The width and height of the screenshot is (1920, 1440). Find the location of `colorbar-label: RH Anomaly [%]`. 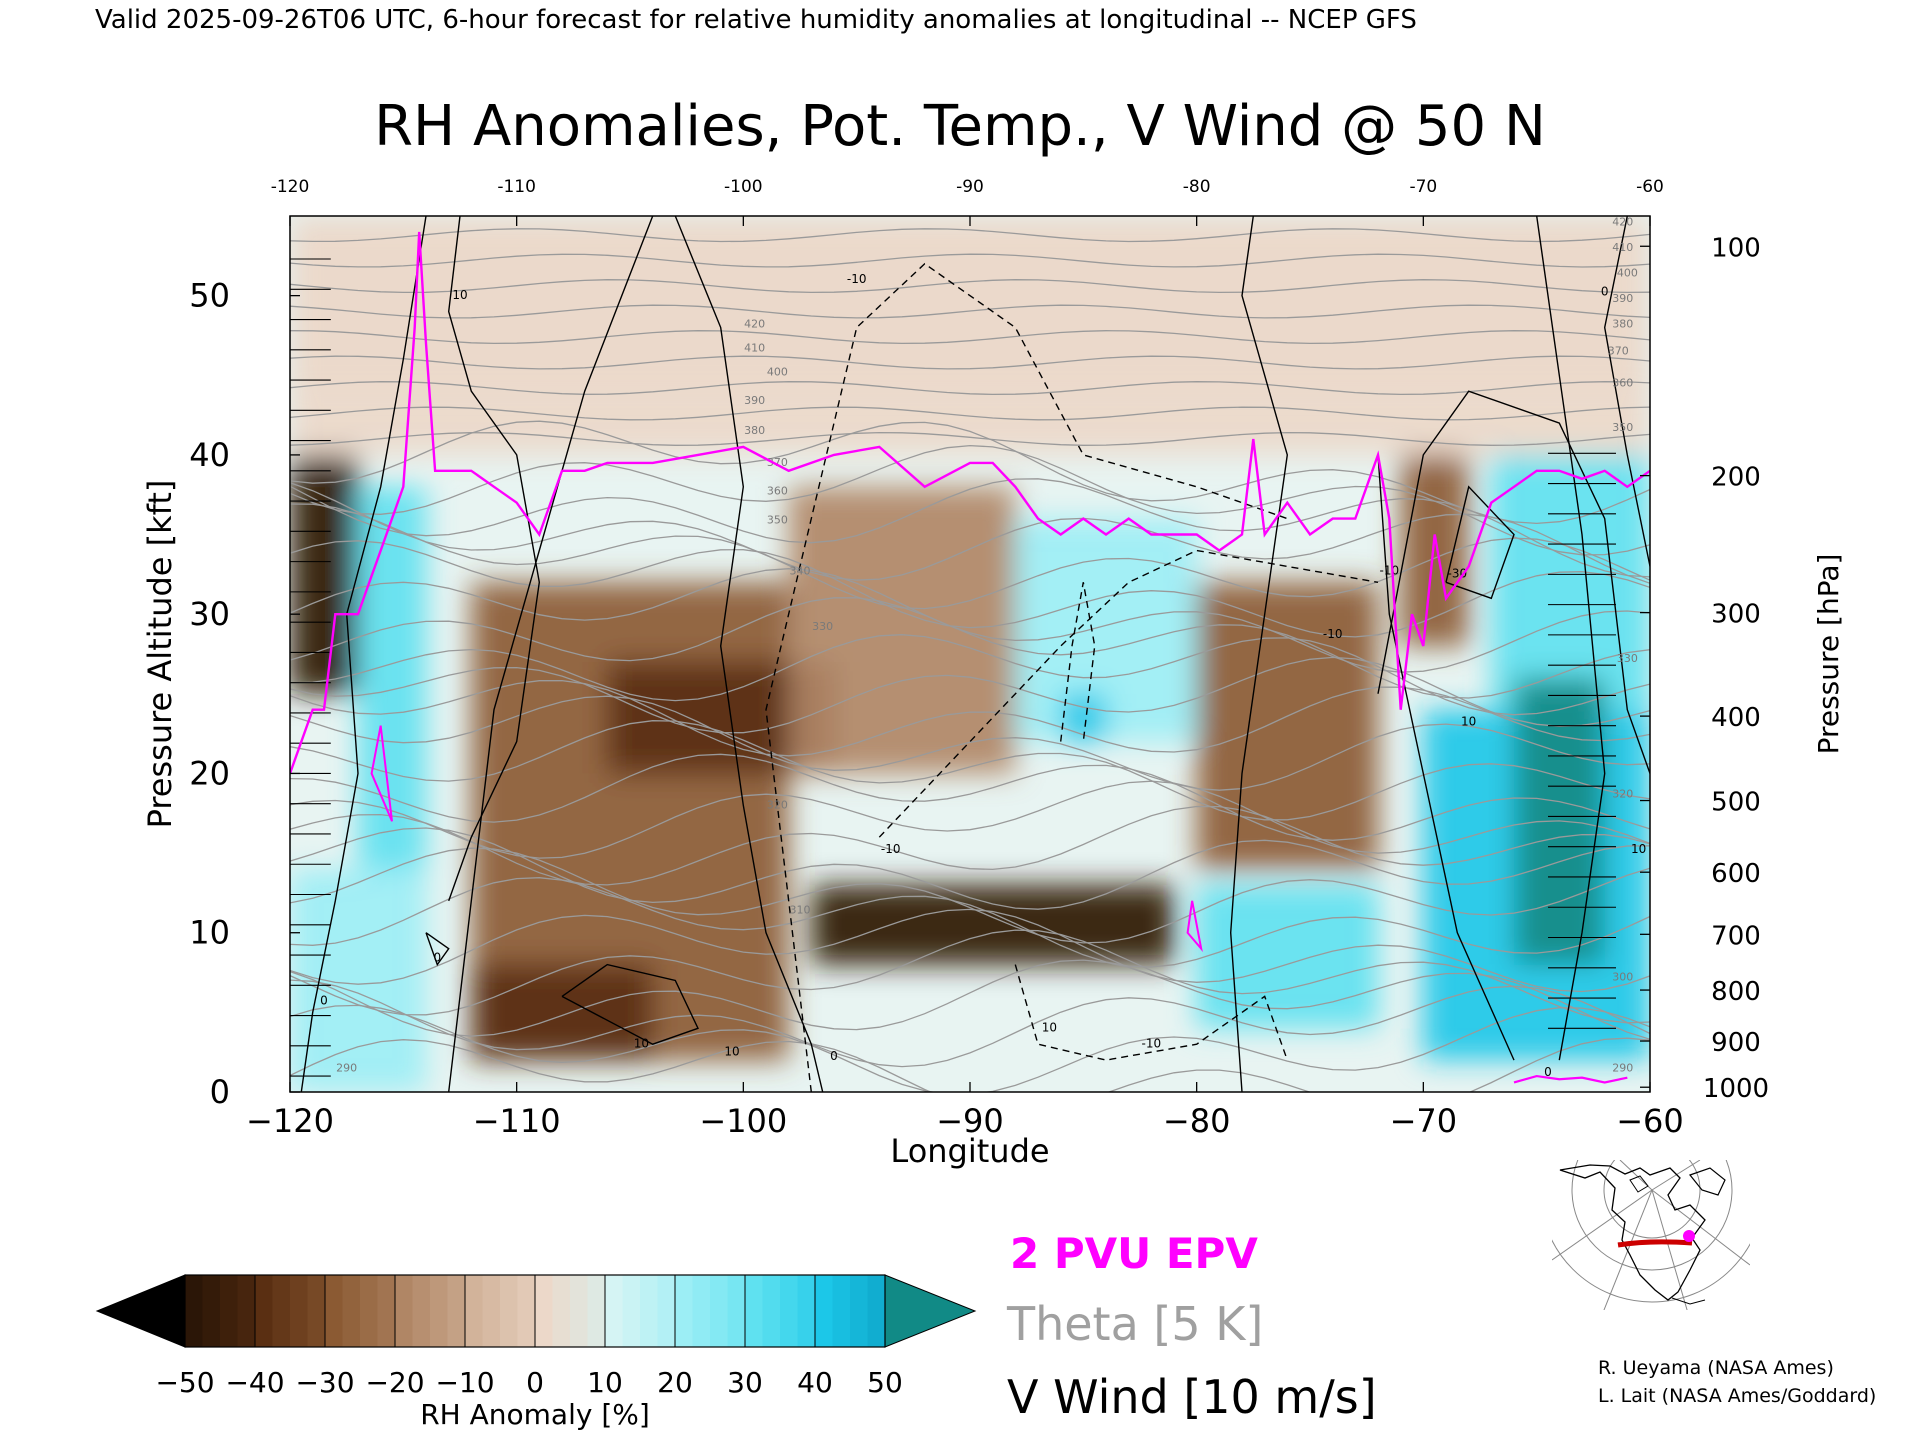

colorbar-label: RH Anomaly [%] is located at coordinates (535, 1414).